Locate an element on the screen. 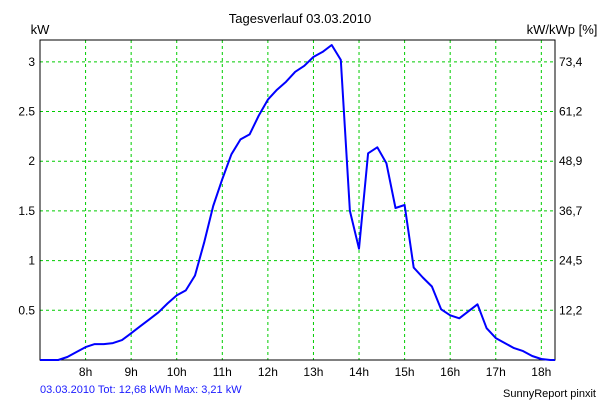 The height and width of the screenshot is (400, 600). chart-title: Tagesverlauf 03.03.2010 is located at coordinates (300, 18).